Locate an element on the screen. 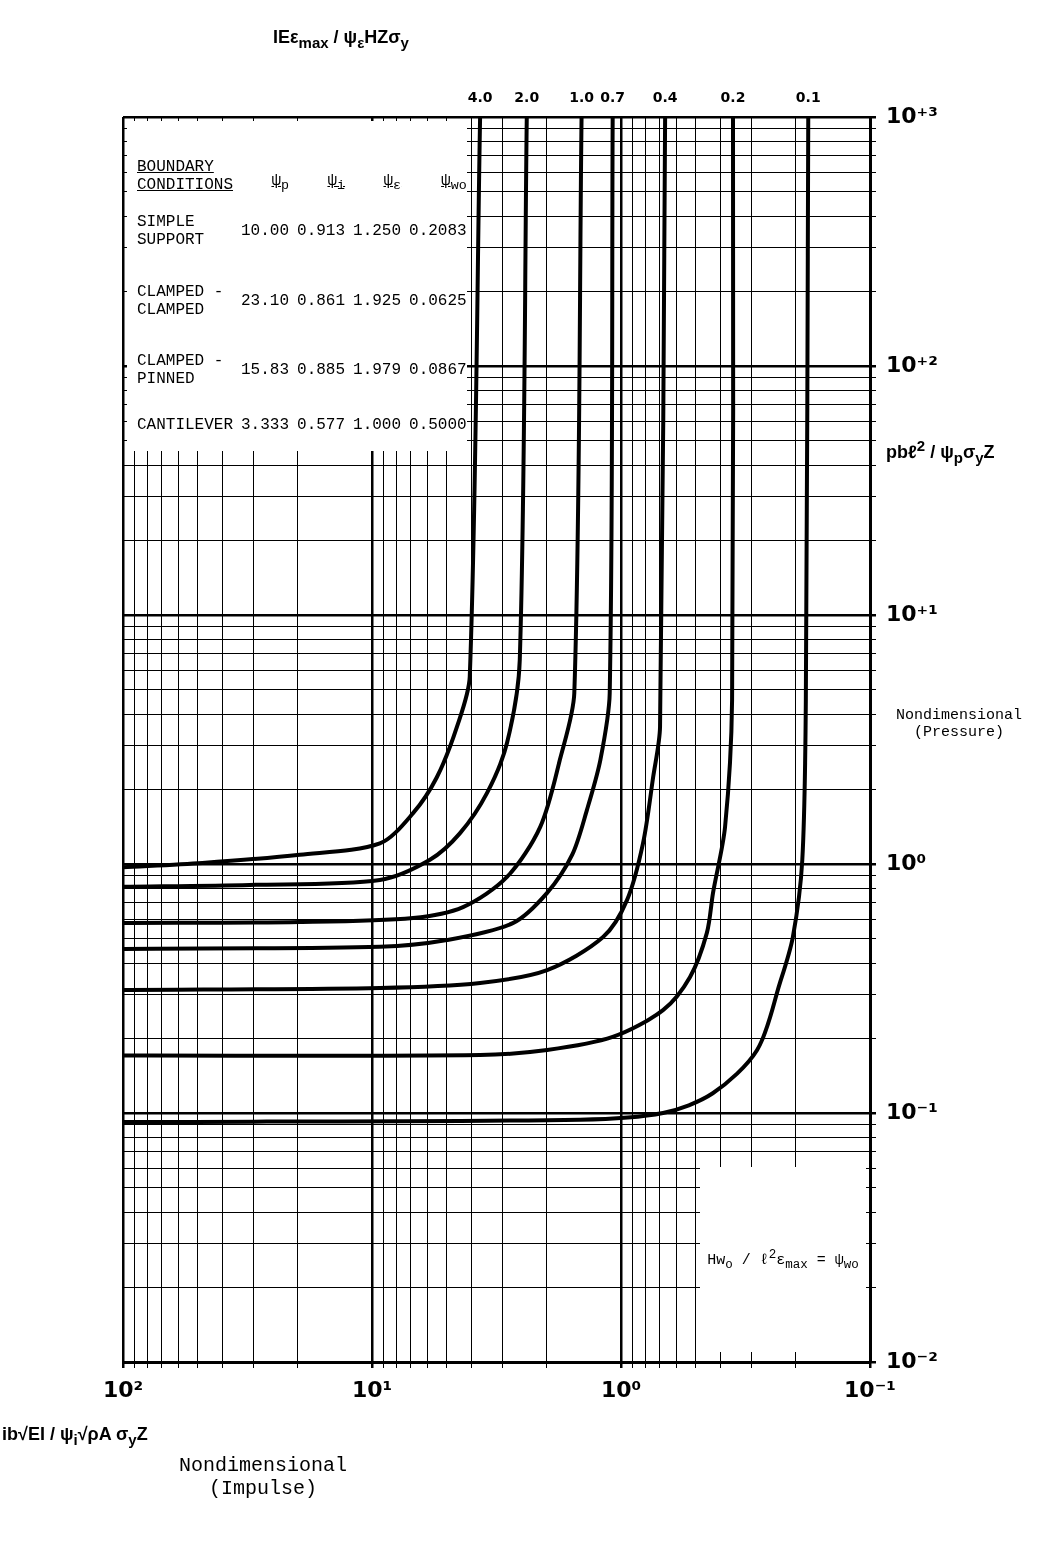 The height and width of the screenshot is (1541, 1054). series-label: 4.0 is located at coordinates (480, 96).